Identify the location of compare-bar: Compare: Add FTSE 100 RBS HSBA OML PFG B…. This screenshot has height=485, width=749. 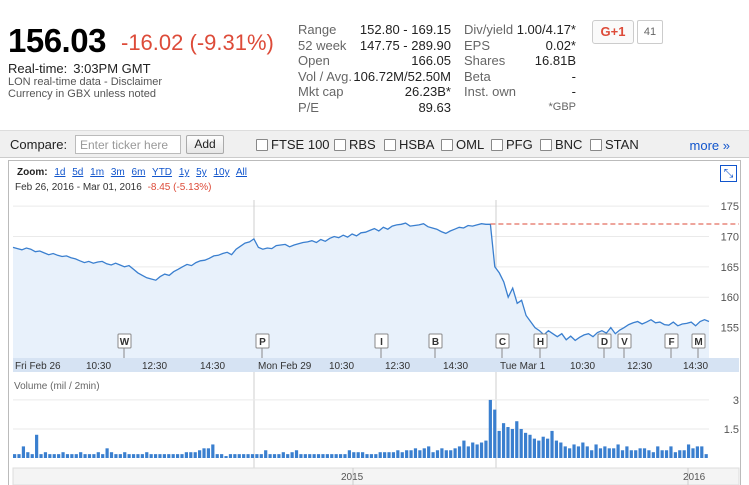
(374, 144).